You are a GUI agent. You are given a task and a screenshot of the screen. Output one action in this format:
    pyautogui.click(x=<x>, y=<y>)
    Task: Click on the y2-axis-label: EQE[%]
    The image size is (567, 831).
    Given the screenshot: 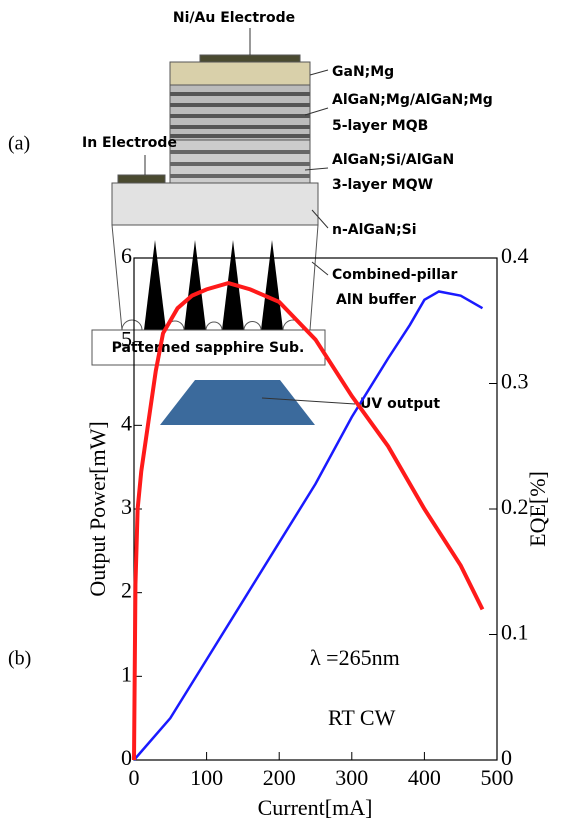 What is the action you would take?
    pyautogui.click(x=537, y=509)
    